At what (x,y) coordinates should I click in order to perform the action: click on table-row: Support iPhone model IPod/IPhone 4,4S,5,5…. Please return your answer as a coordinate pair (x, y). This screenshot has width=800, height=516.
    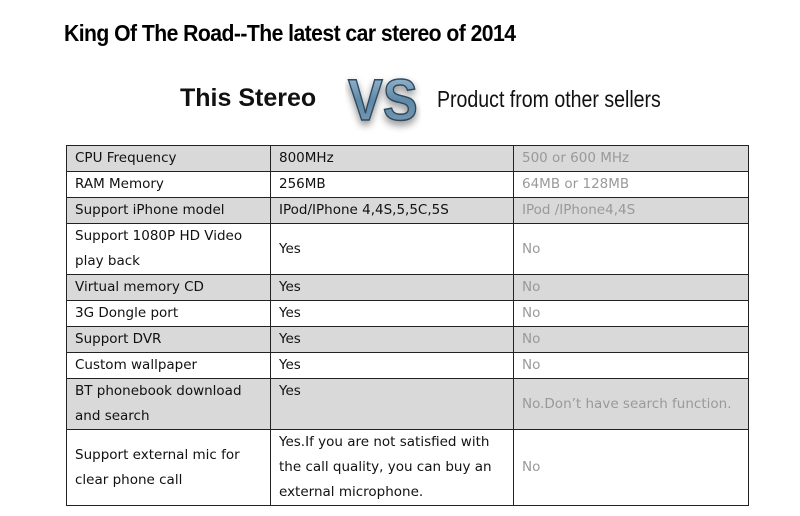
    Looking at the image, I should click on (407, 210).